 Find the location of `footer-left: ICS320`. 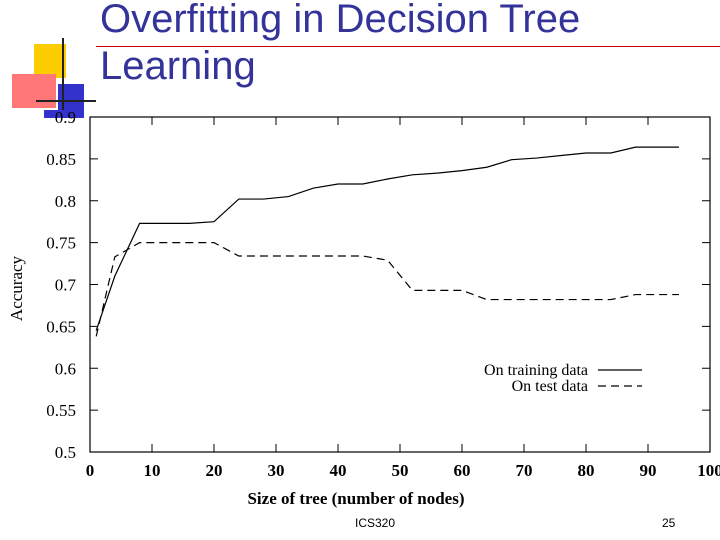

footer-left: ICS320 is located at coordinates (375, 523).